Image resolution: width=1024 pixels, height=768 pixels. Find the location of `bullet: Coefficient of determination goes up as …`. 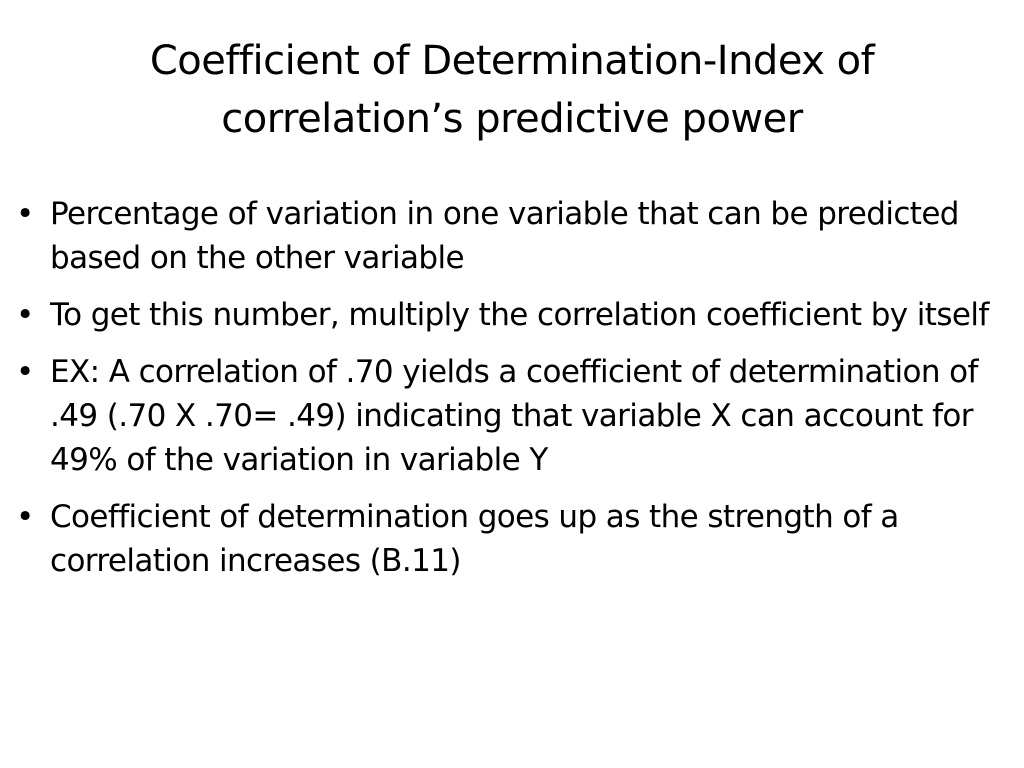

bullet: Coefficient of determination goes up as … is located at coordinates (514, 539).